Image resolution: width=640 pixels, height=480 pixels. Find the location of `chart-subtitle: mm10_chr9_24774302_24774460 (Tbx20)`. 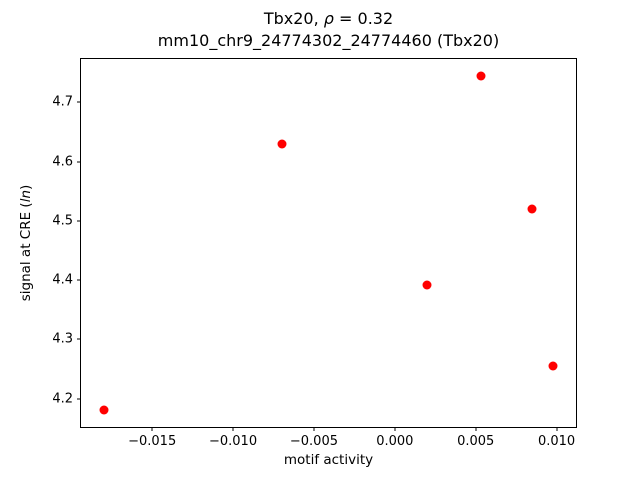

chart-subtitle: mm10_chr9_24774302_24774460 (Tbx20) is located at coordinates (328, 40).